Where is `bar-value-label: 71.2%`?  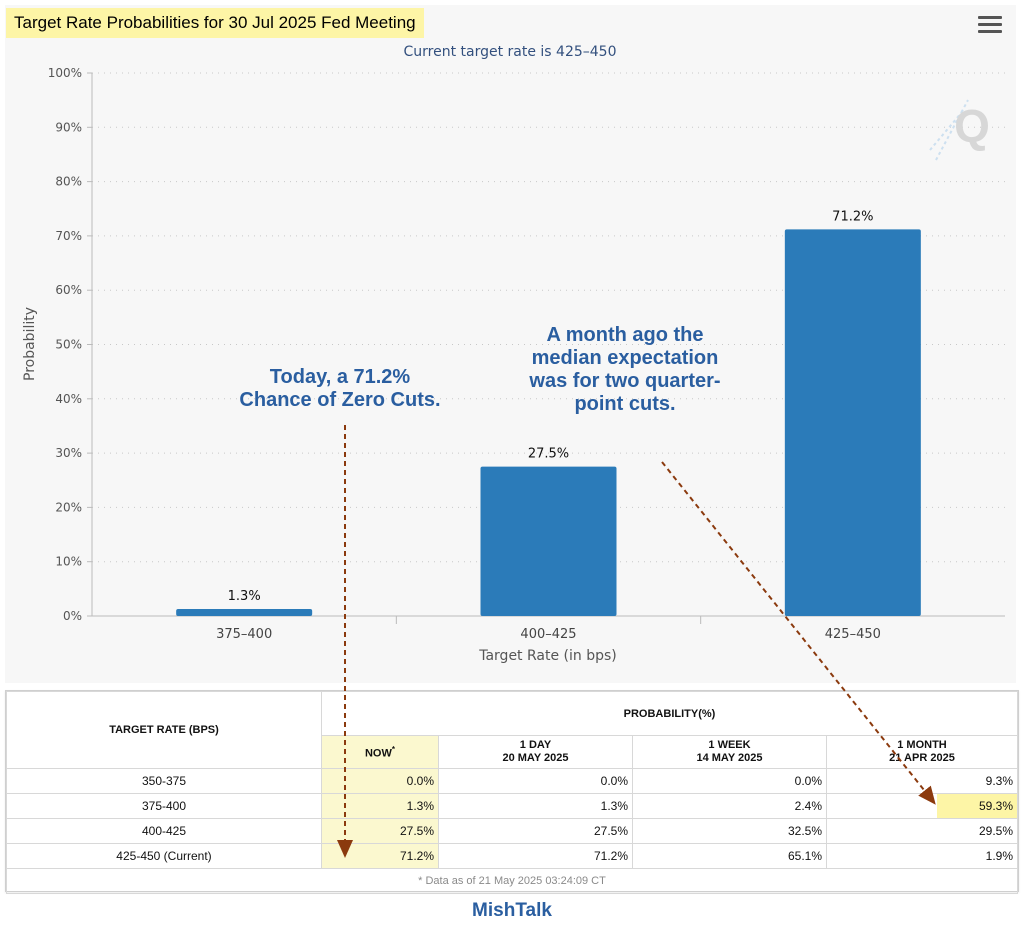
bar-value-label: 71.2% is located at coordinates (852, 216).